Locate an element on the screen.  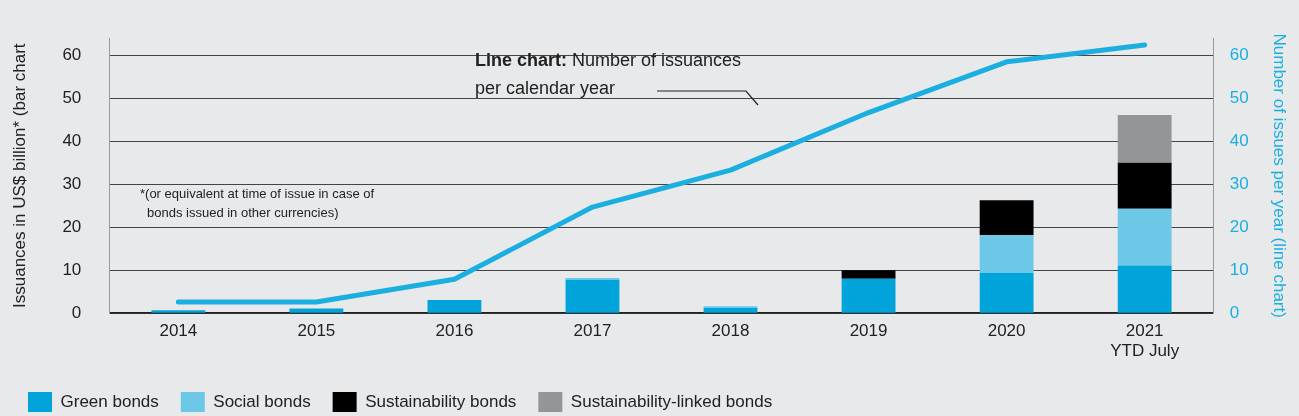
x-tick-label: 2017 is located at coordinates (592, 331).